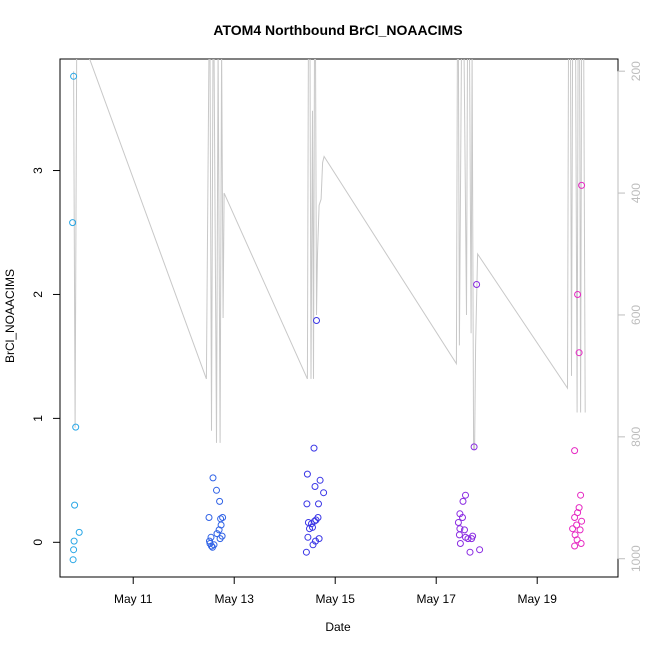 This screenshot has width=650, height=650. What do you see at coordinates (336, 591) in the screenshot?
I see `x-axis: May 11 May 13 May 15 May 17 May 19` at bounding box center [336, 591].